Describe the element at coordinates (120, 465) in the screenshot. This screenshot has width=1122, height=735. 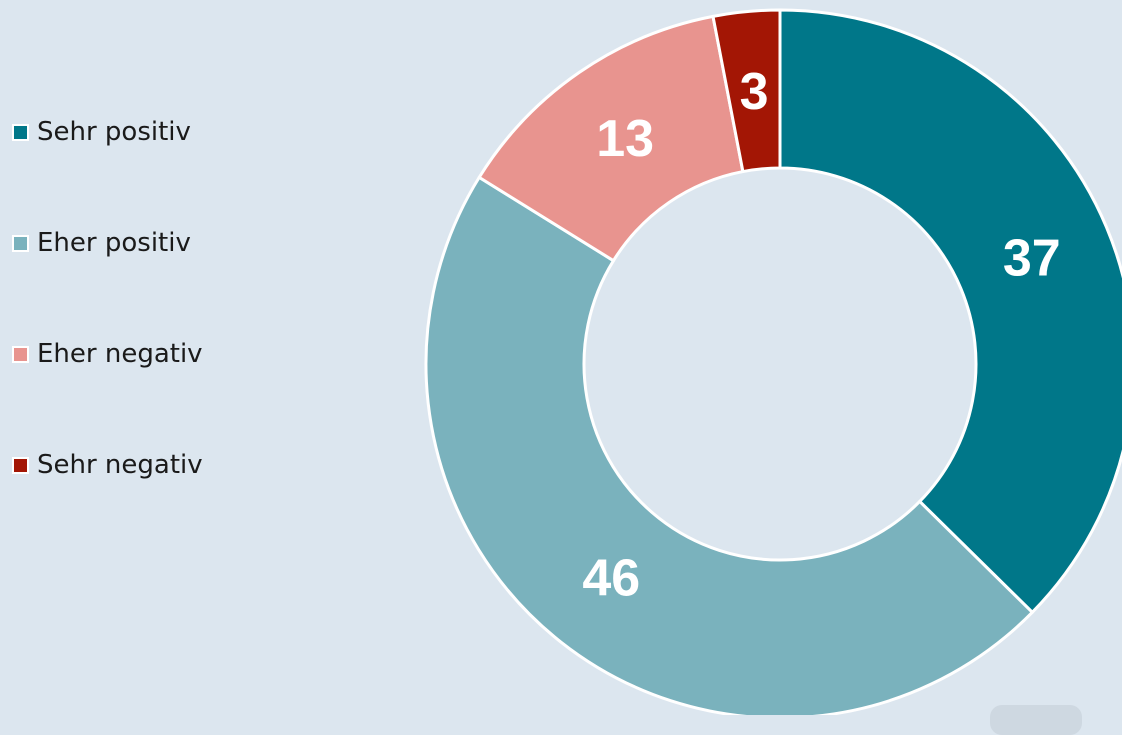
I see `legend-label-sehr-negativ: Sehr negativ` at that location.